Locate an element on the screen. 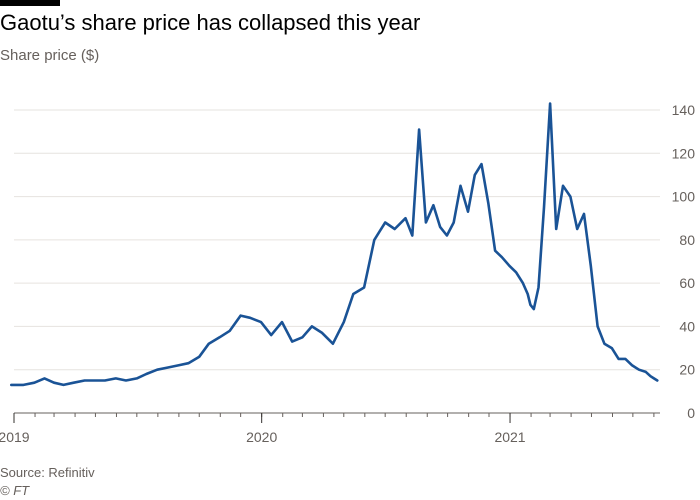  y-tick-label: 0 is located at coordinates (691, 413).